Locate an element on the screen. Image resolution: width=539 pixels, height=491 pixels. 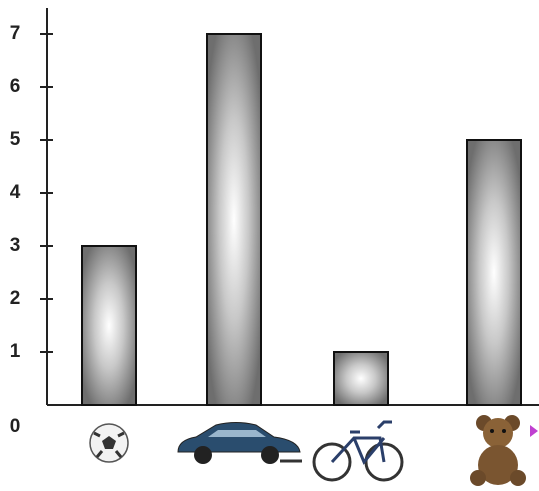
y-tick-label: 3 is located at coordinates (15, 245).